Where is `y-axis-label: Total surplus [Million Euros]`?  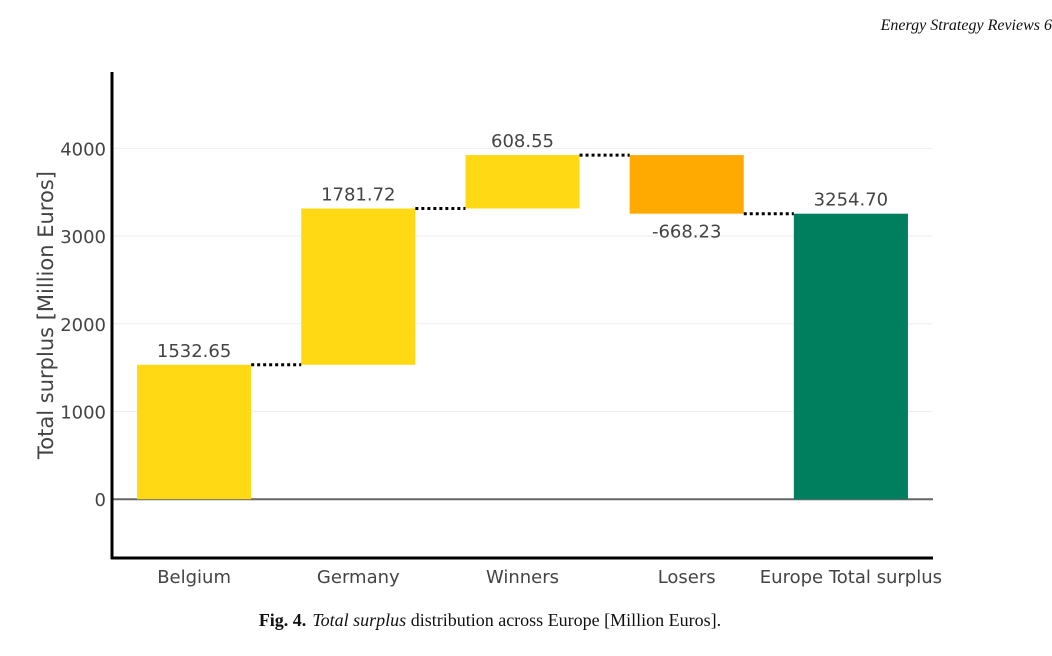 y-axis-label: Total surplus [Million Euros] is located at coordinates (46, 315).